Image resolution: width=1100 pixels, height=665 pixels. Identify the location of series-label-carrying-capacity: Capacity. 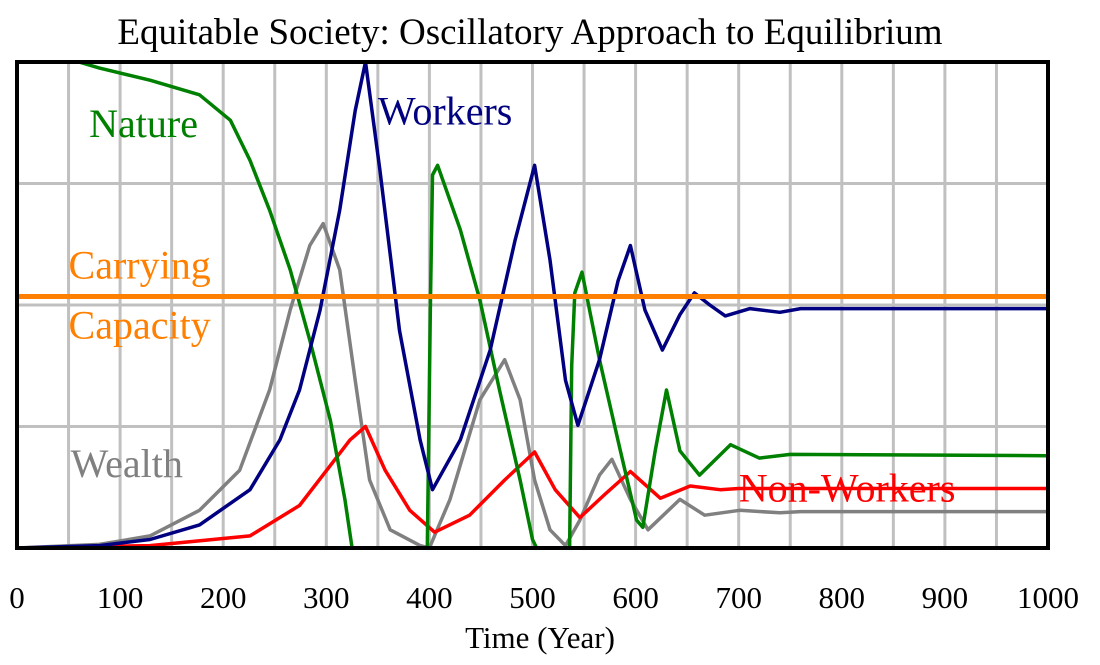
(140, 324).